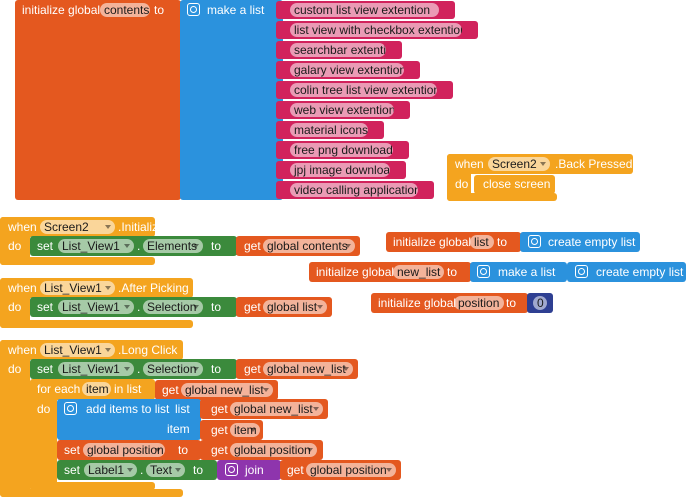 Image resolution: width=686 pixels, height=500 pixels. I want to click on block-label: .After Picking, so click(153, 288).